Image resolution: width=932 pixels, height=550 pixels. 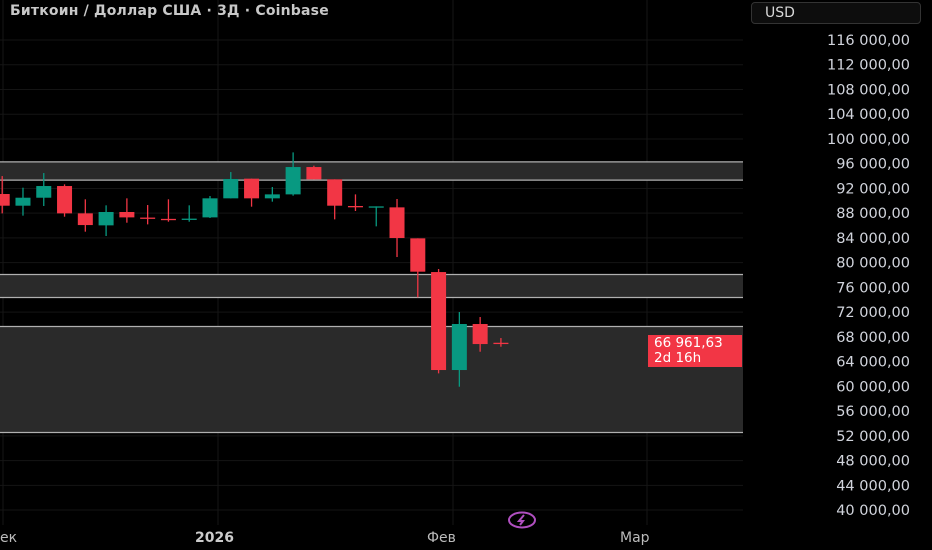 What do you see at coordinates (868, 115) in the screenshot?
I see `price-axis-label: 104 000,00` at bounding box center [868, 115].